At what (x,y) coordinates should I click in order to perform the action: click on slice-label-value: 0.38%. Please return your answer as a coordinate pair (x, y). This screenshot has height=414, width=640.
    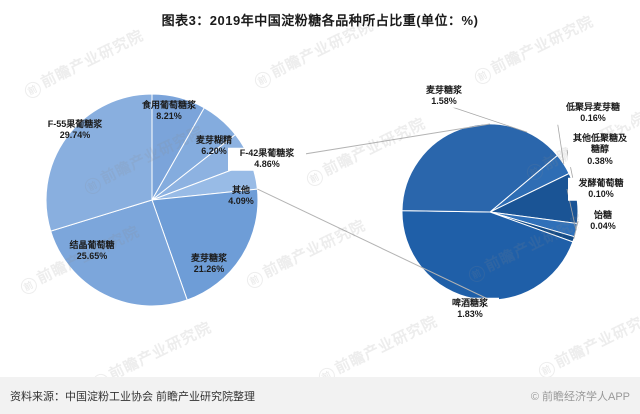
    Looking at the image, I should click on (600, 160).